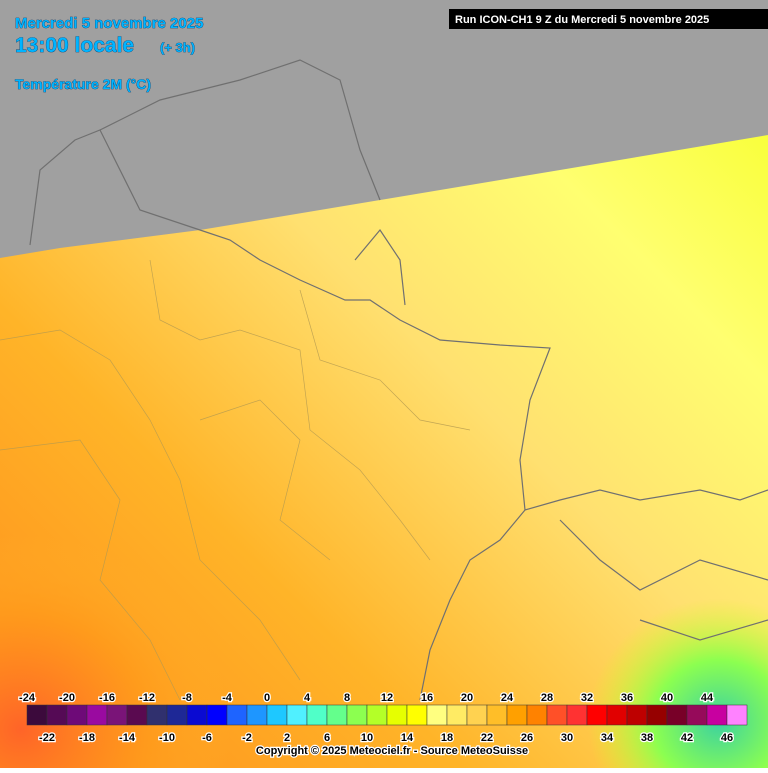 The height and width of the screenshot is (773, 768). What do you see at coordinates (467, 698) in the screenshot?
I see `scale-label: 20` at bounding box center [467, 698].